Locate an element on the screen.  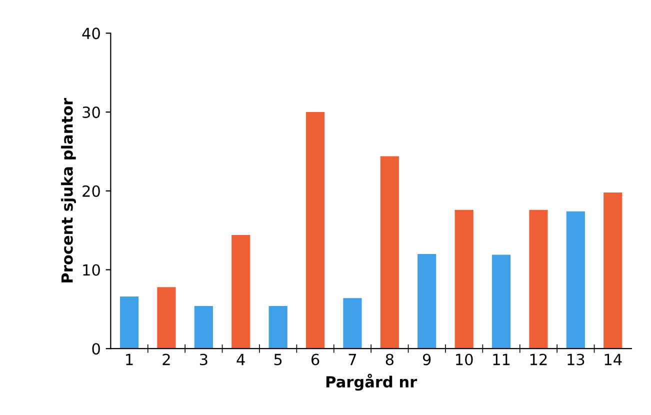
x-tick-label: 11 is located at coordinates (501, 360).